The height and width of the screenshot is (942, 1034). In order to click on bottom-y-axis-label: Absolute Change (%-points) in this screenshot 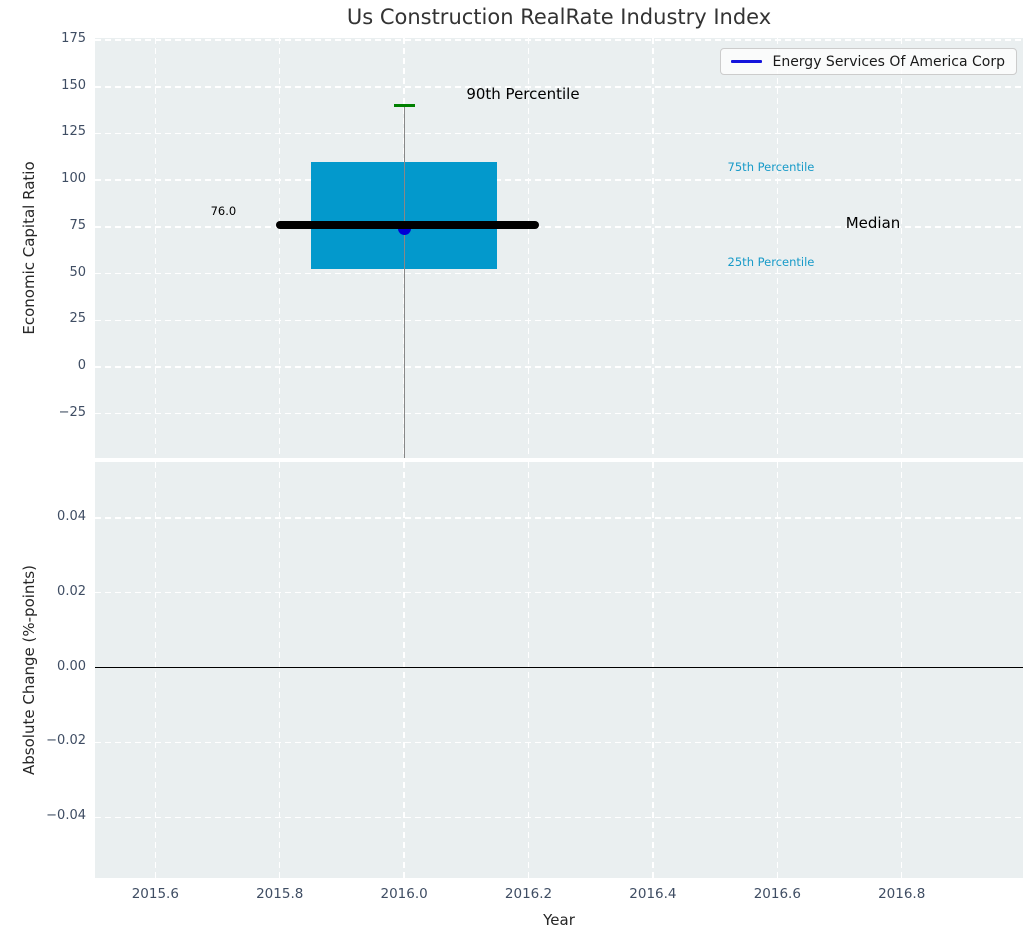, I will do `click(29, 670)`.